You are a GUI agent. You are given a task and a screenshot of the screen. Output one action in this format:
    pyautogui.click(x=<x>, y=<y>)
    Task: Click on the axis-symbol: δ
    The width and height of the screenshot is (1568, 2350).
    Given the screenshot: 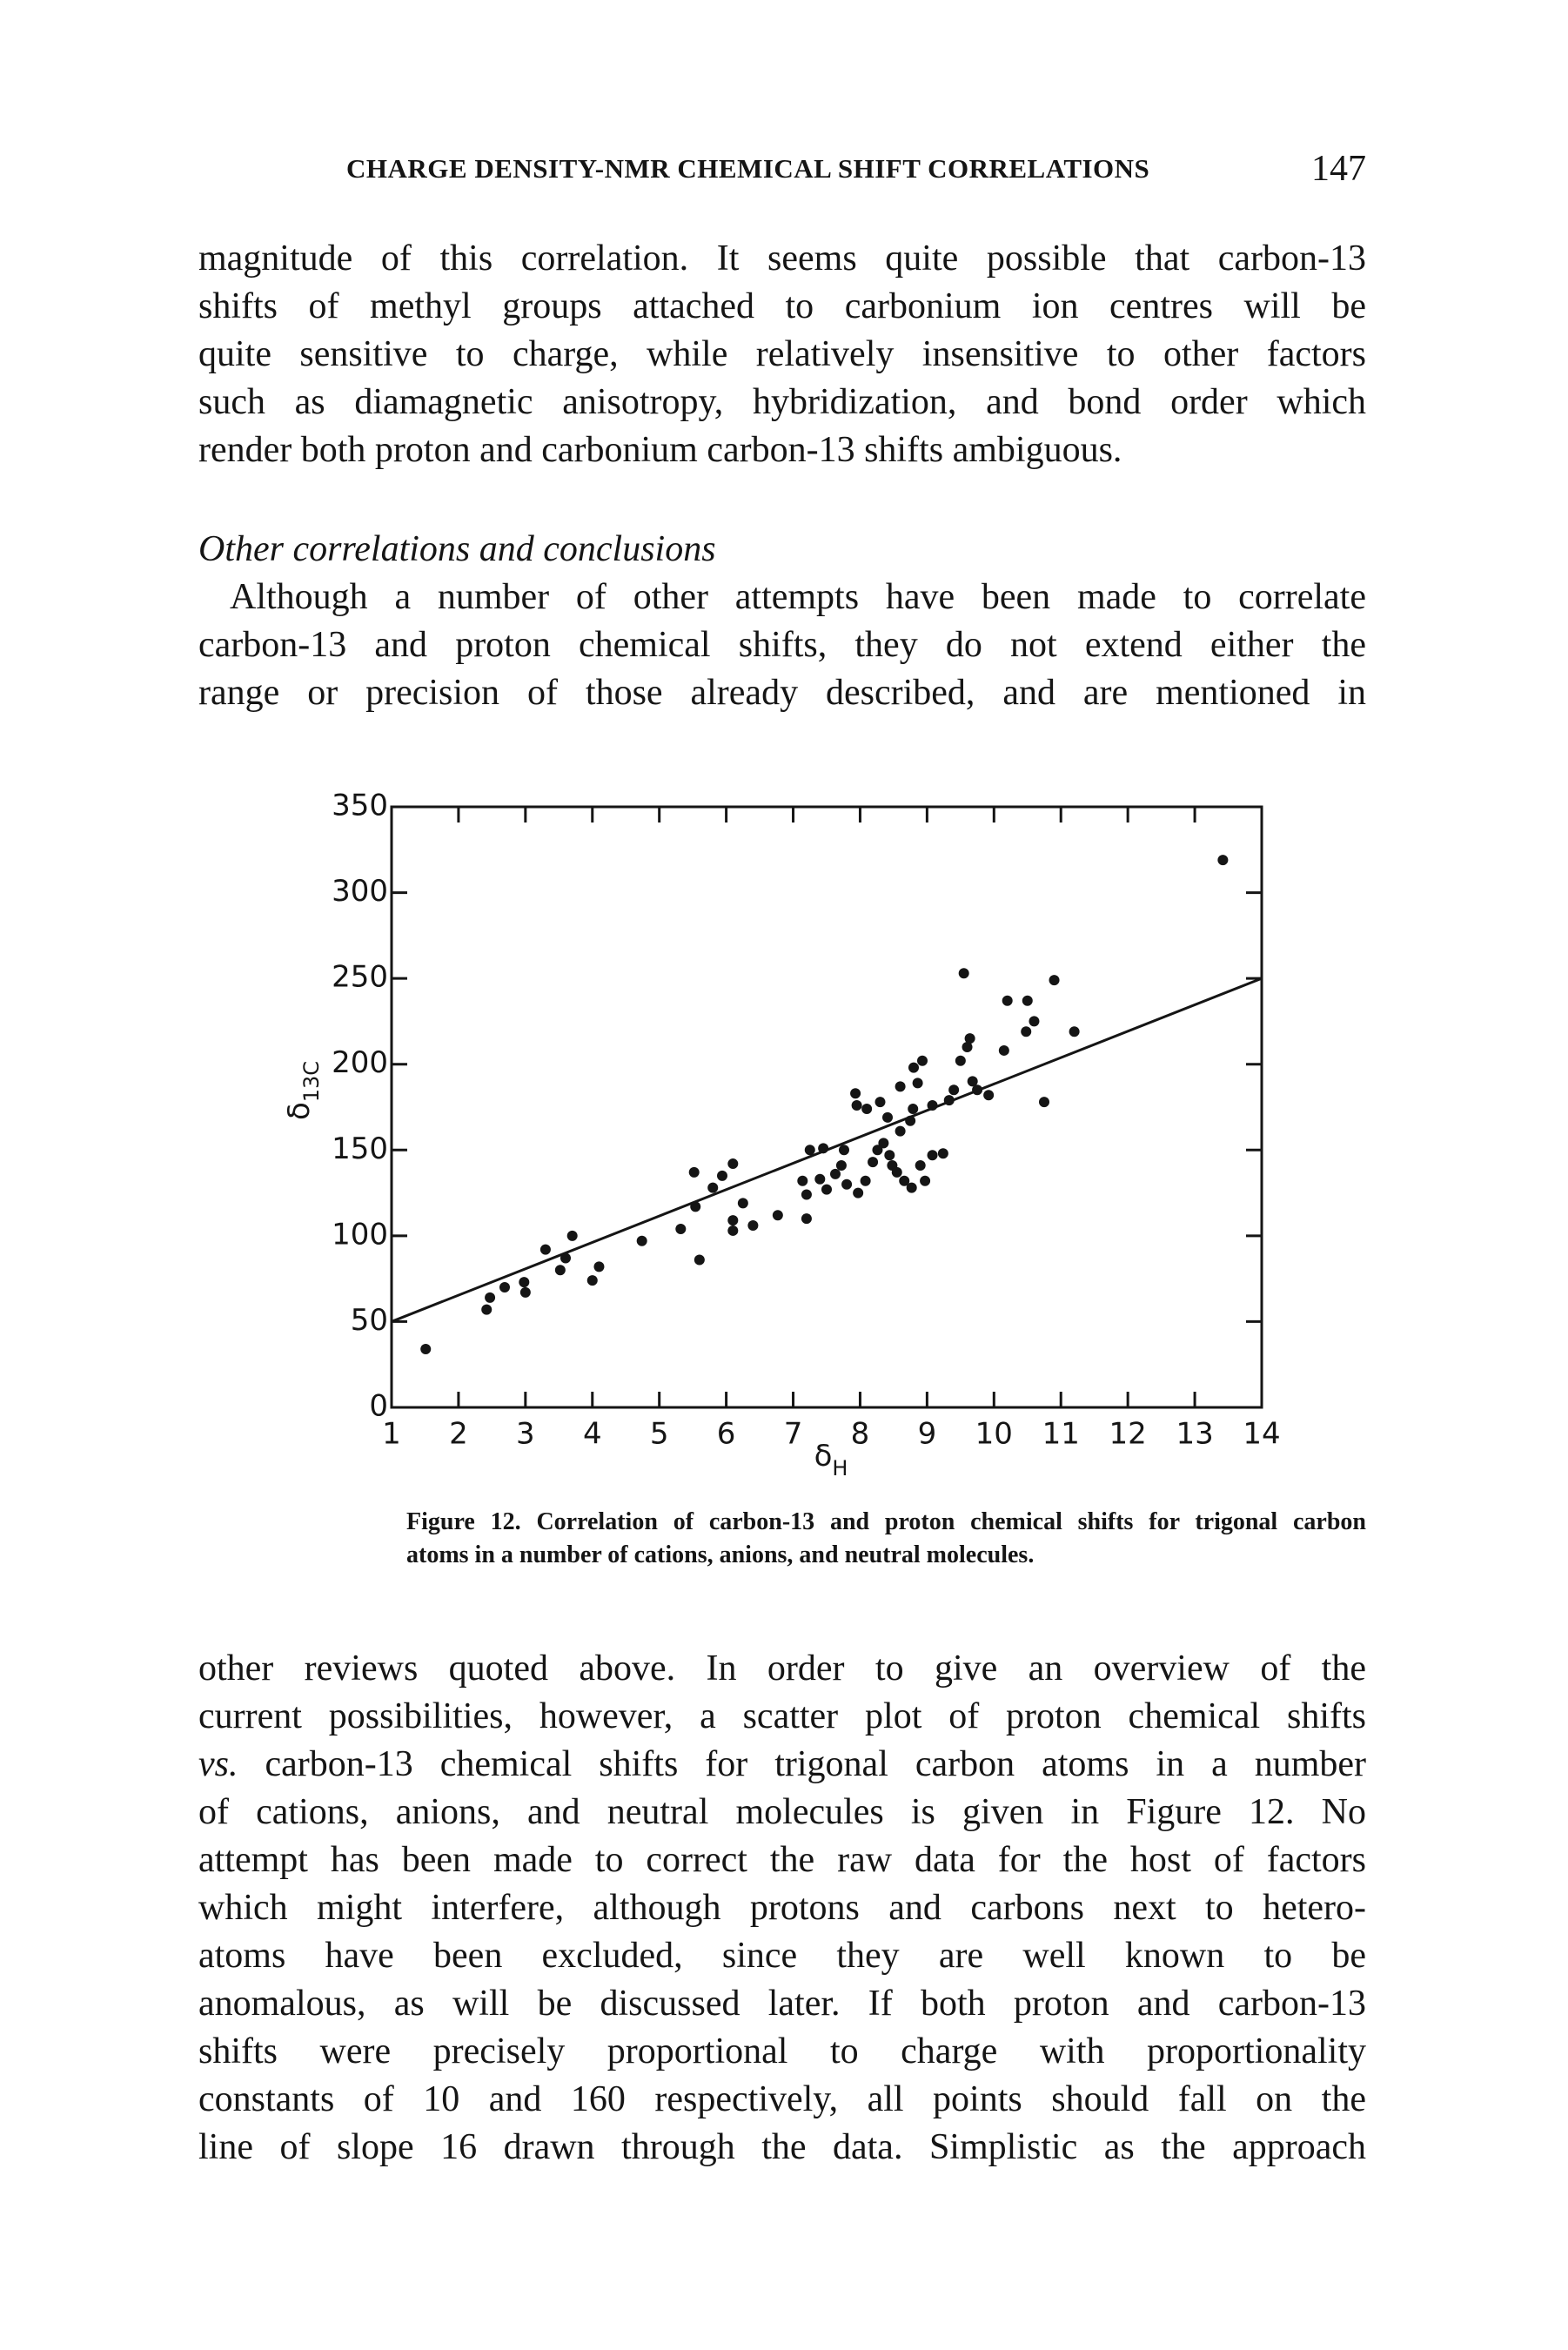 What is the action you would take?
    pyautogui.click(x=300, y=1111)
    